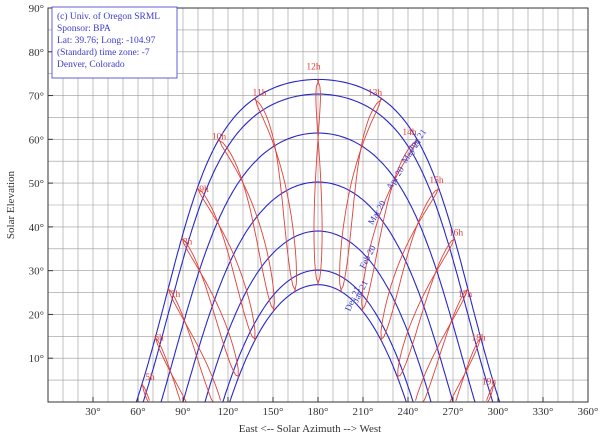  Describe the element at coordinates (453, 412) in the screenshot. I see `x-tick-label: 270°` at that location.